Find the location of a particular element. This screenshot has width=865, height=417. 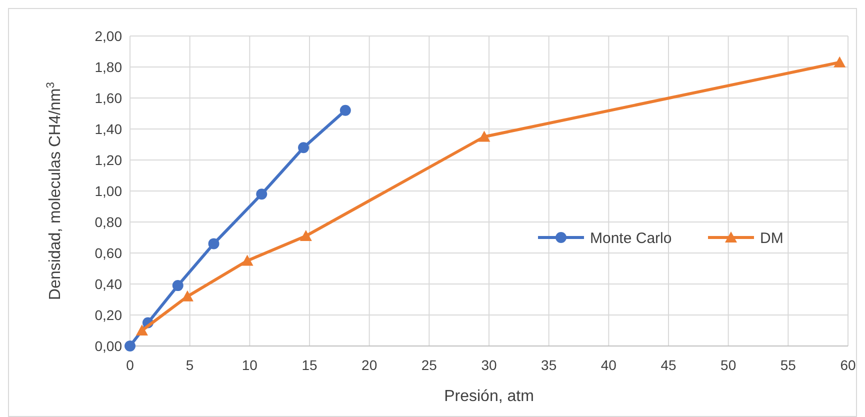

x-tick-label: 20 is located at coordinates (370, 365).